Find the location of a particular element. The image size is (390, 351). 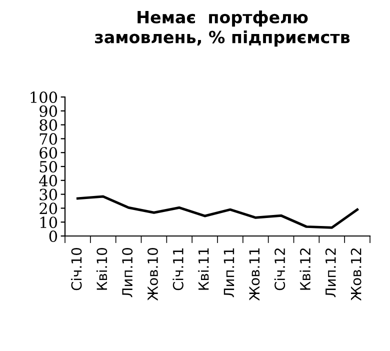

x-tick-label: Жов.12 is located at coordinates (356, 274).